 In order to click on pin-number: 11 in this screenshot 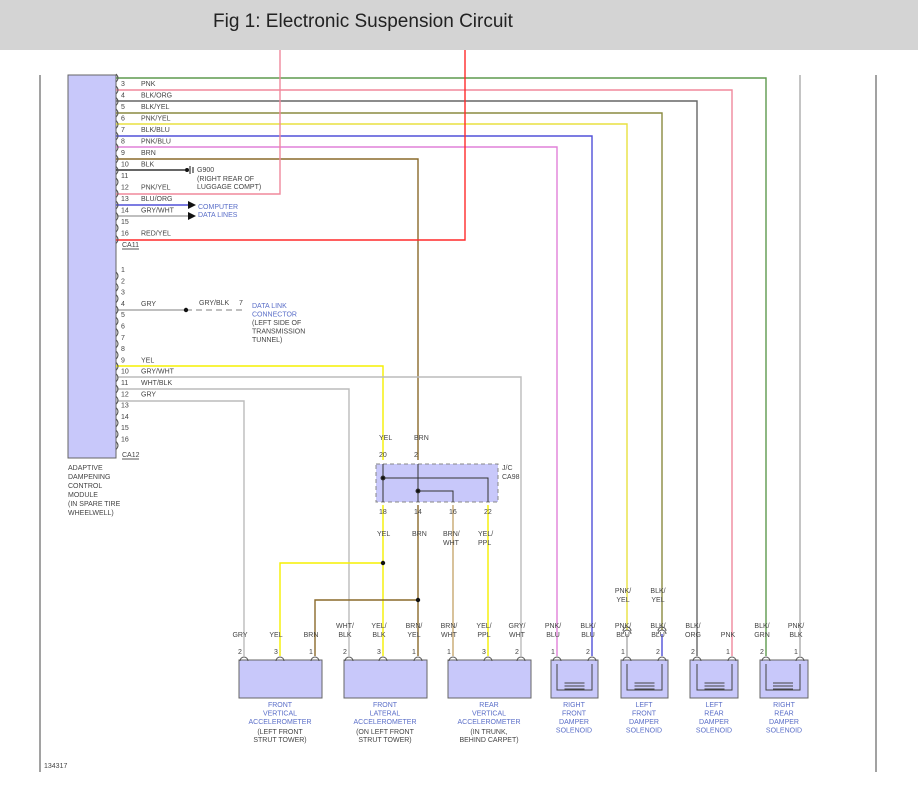, I will do `click(124, 176)`.